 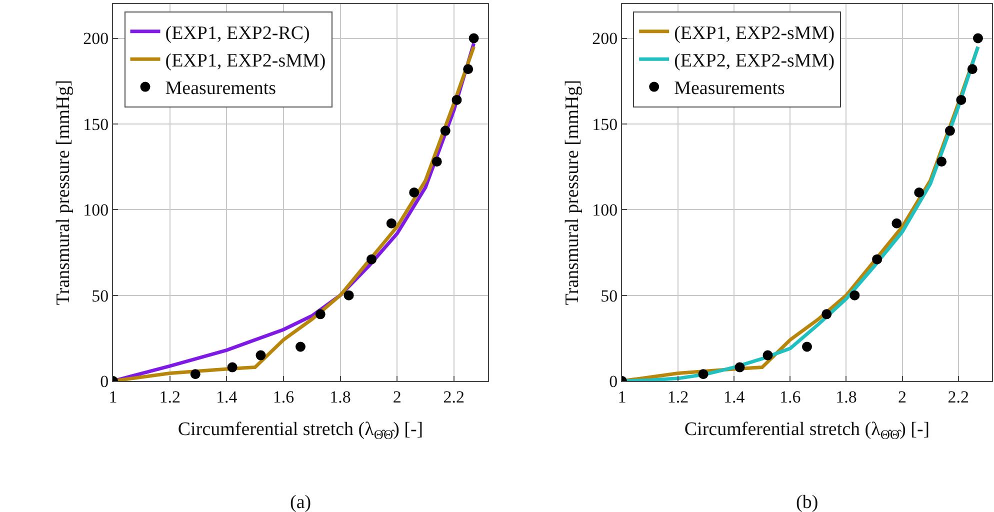 What do you see at coordinates (807, 502) in the screenshot?
I see `text: (b)` at bounding box center [807, 502].